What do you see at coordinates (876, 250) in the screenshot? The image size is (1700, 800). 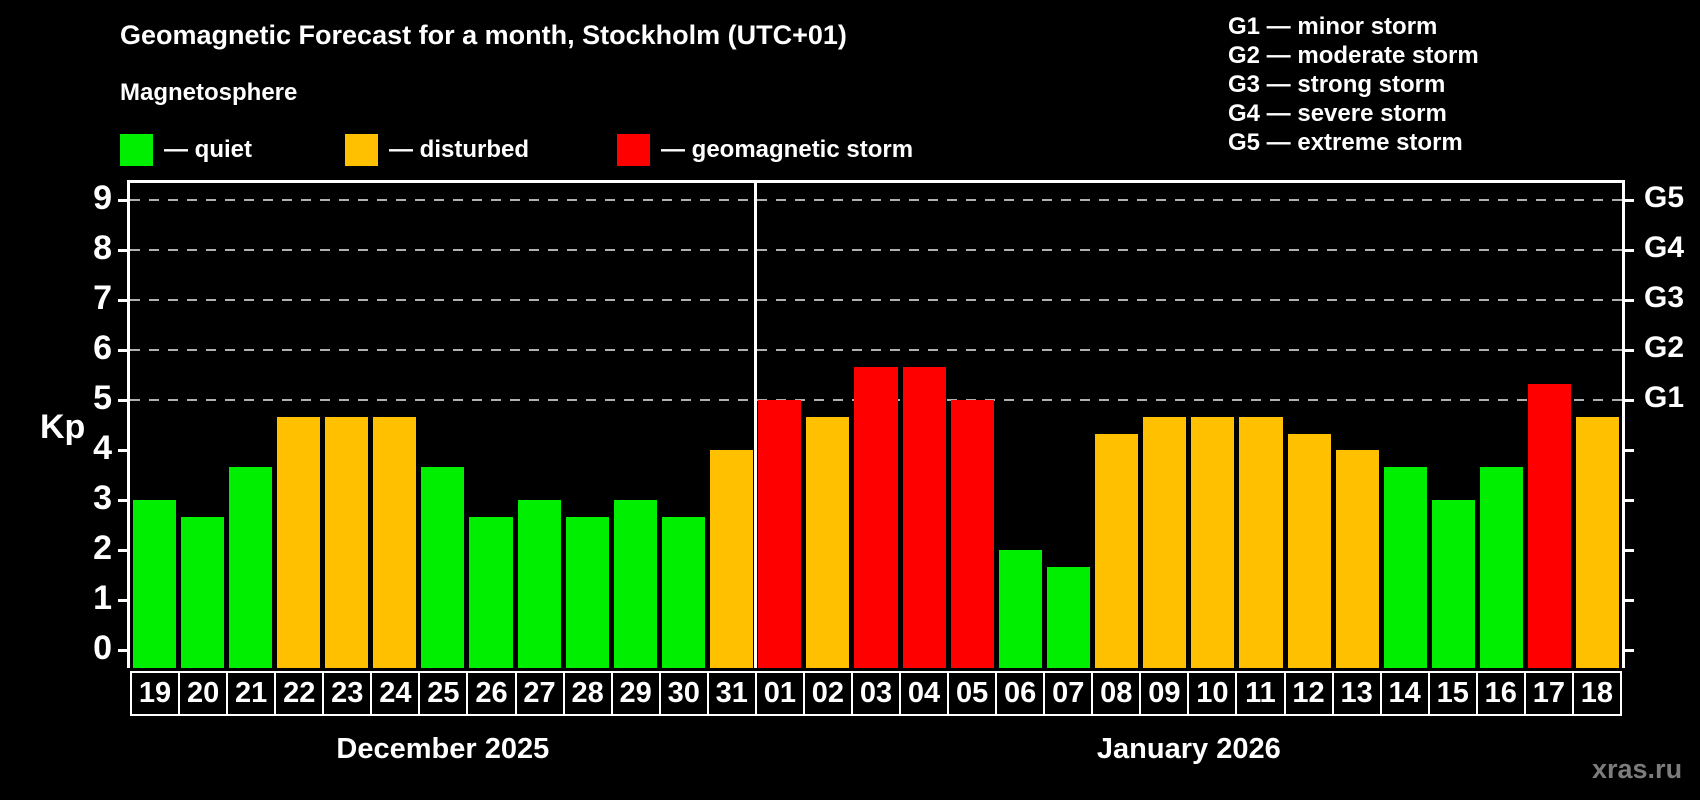 I see `gridline-kp8` at bounding box center [876, 250].